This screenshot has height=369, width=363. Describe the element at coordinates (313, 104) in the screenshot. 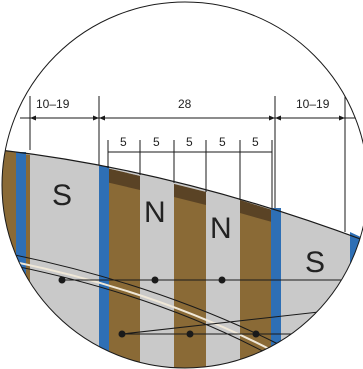

I see `dim-right: 10–19` at that location.